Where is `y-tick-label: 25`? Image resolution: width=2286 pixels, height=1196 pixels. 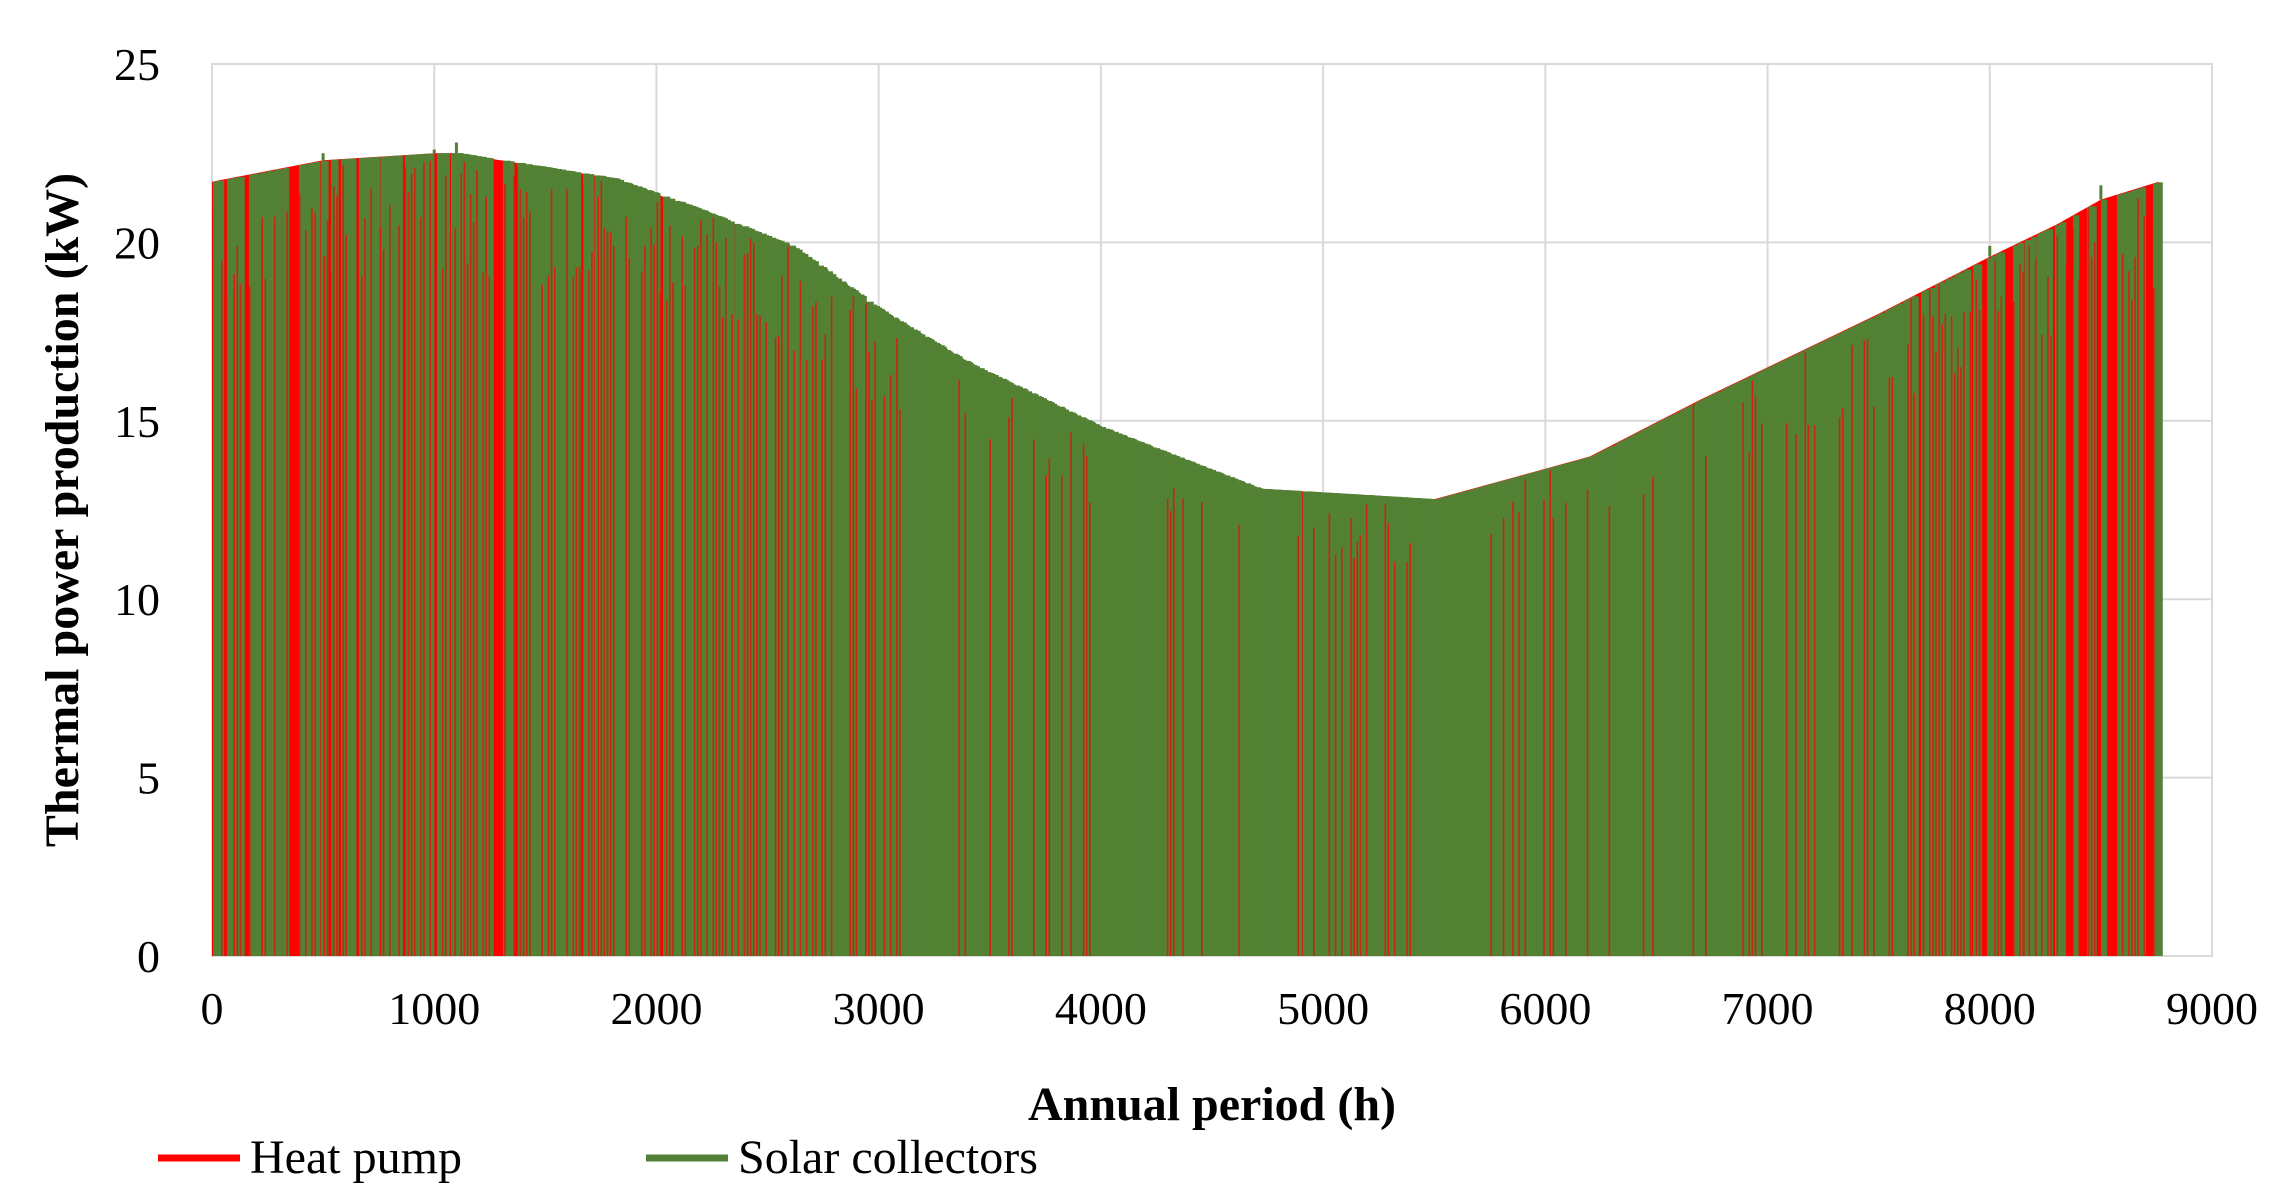 y-tick-label: 25 is located at coordinates (137, 64).